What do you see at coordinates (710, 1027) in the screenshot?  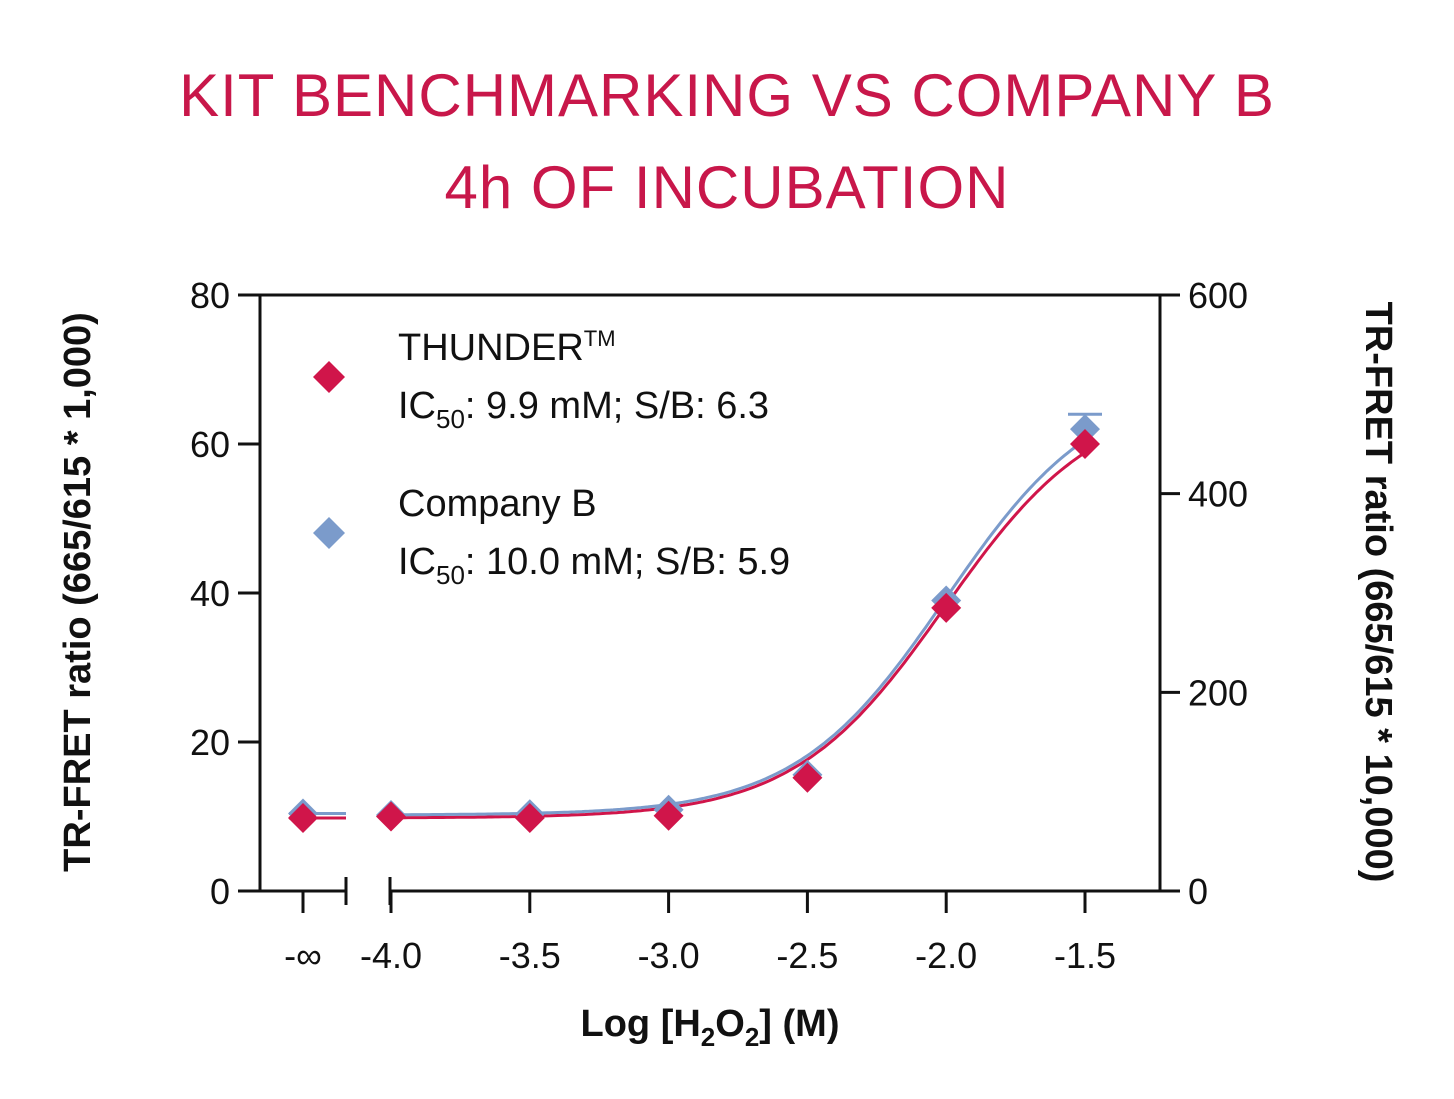 I see `x-axis-title: Log [H2O2] (M)` at bounding box center [710, 1027].